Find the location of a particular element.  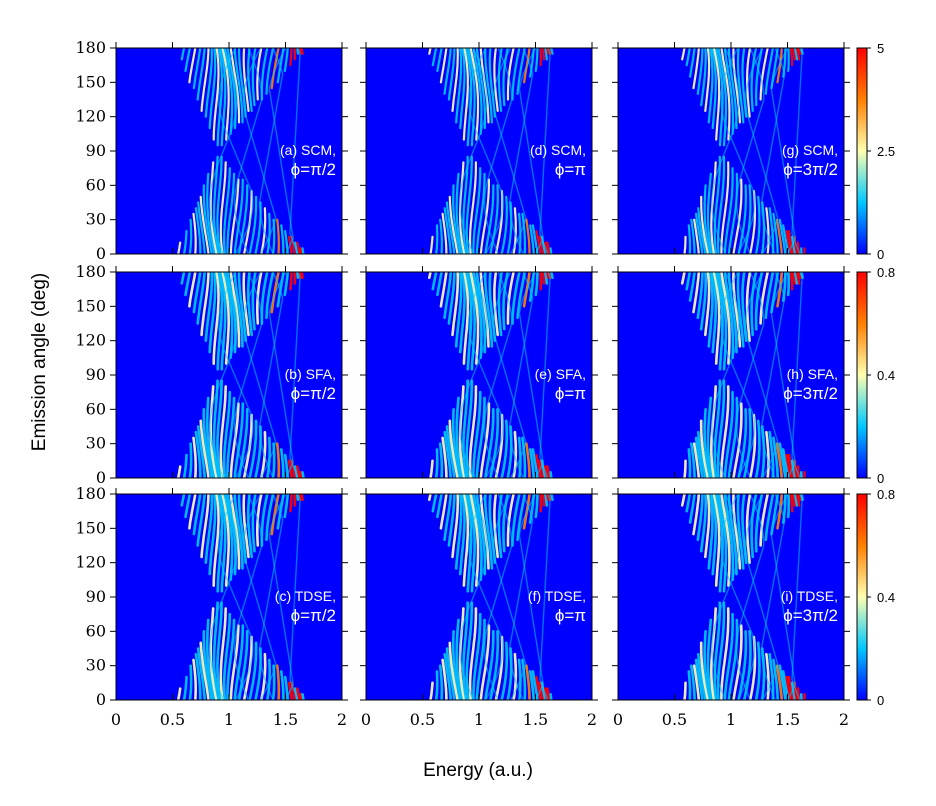

panel-phase-d: ϕ=π is located at coordinates (570, 169).